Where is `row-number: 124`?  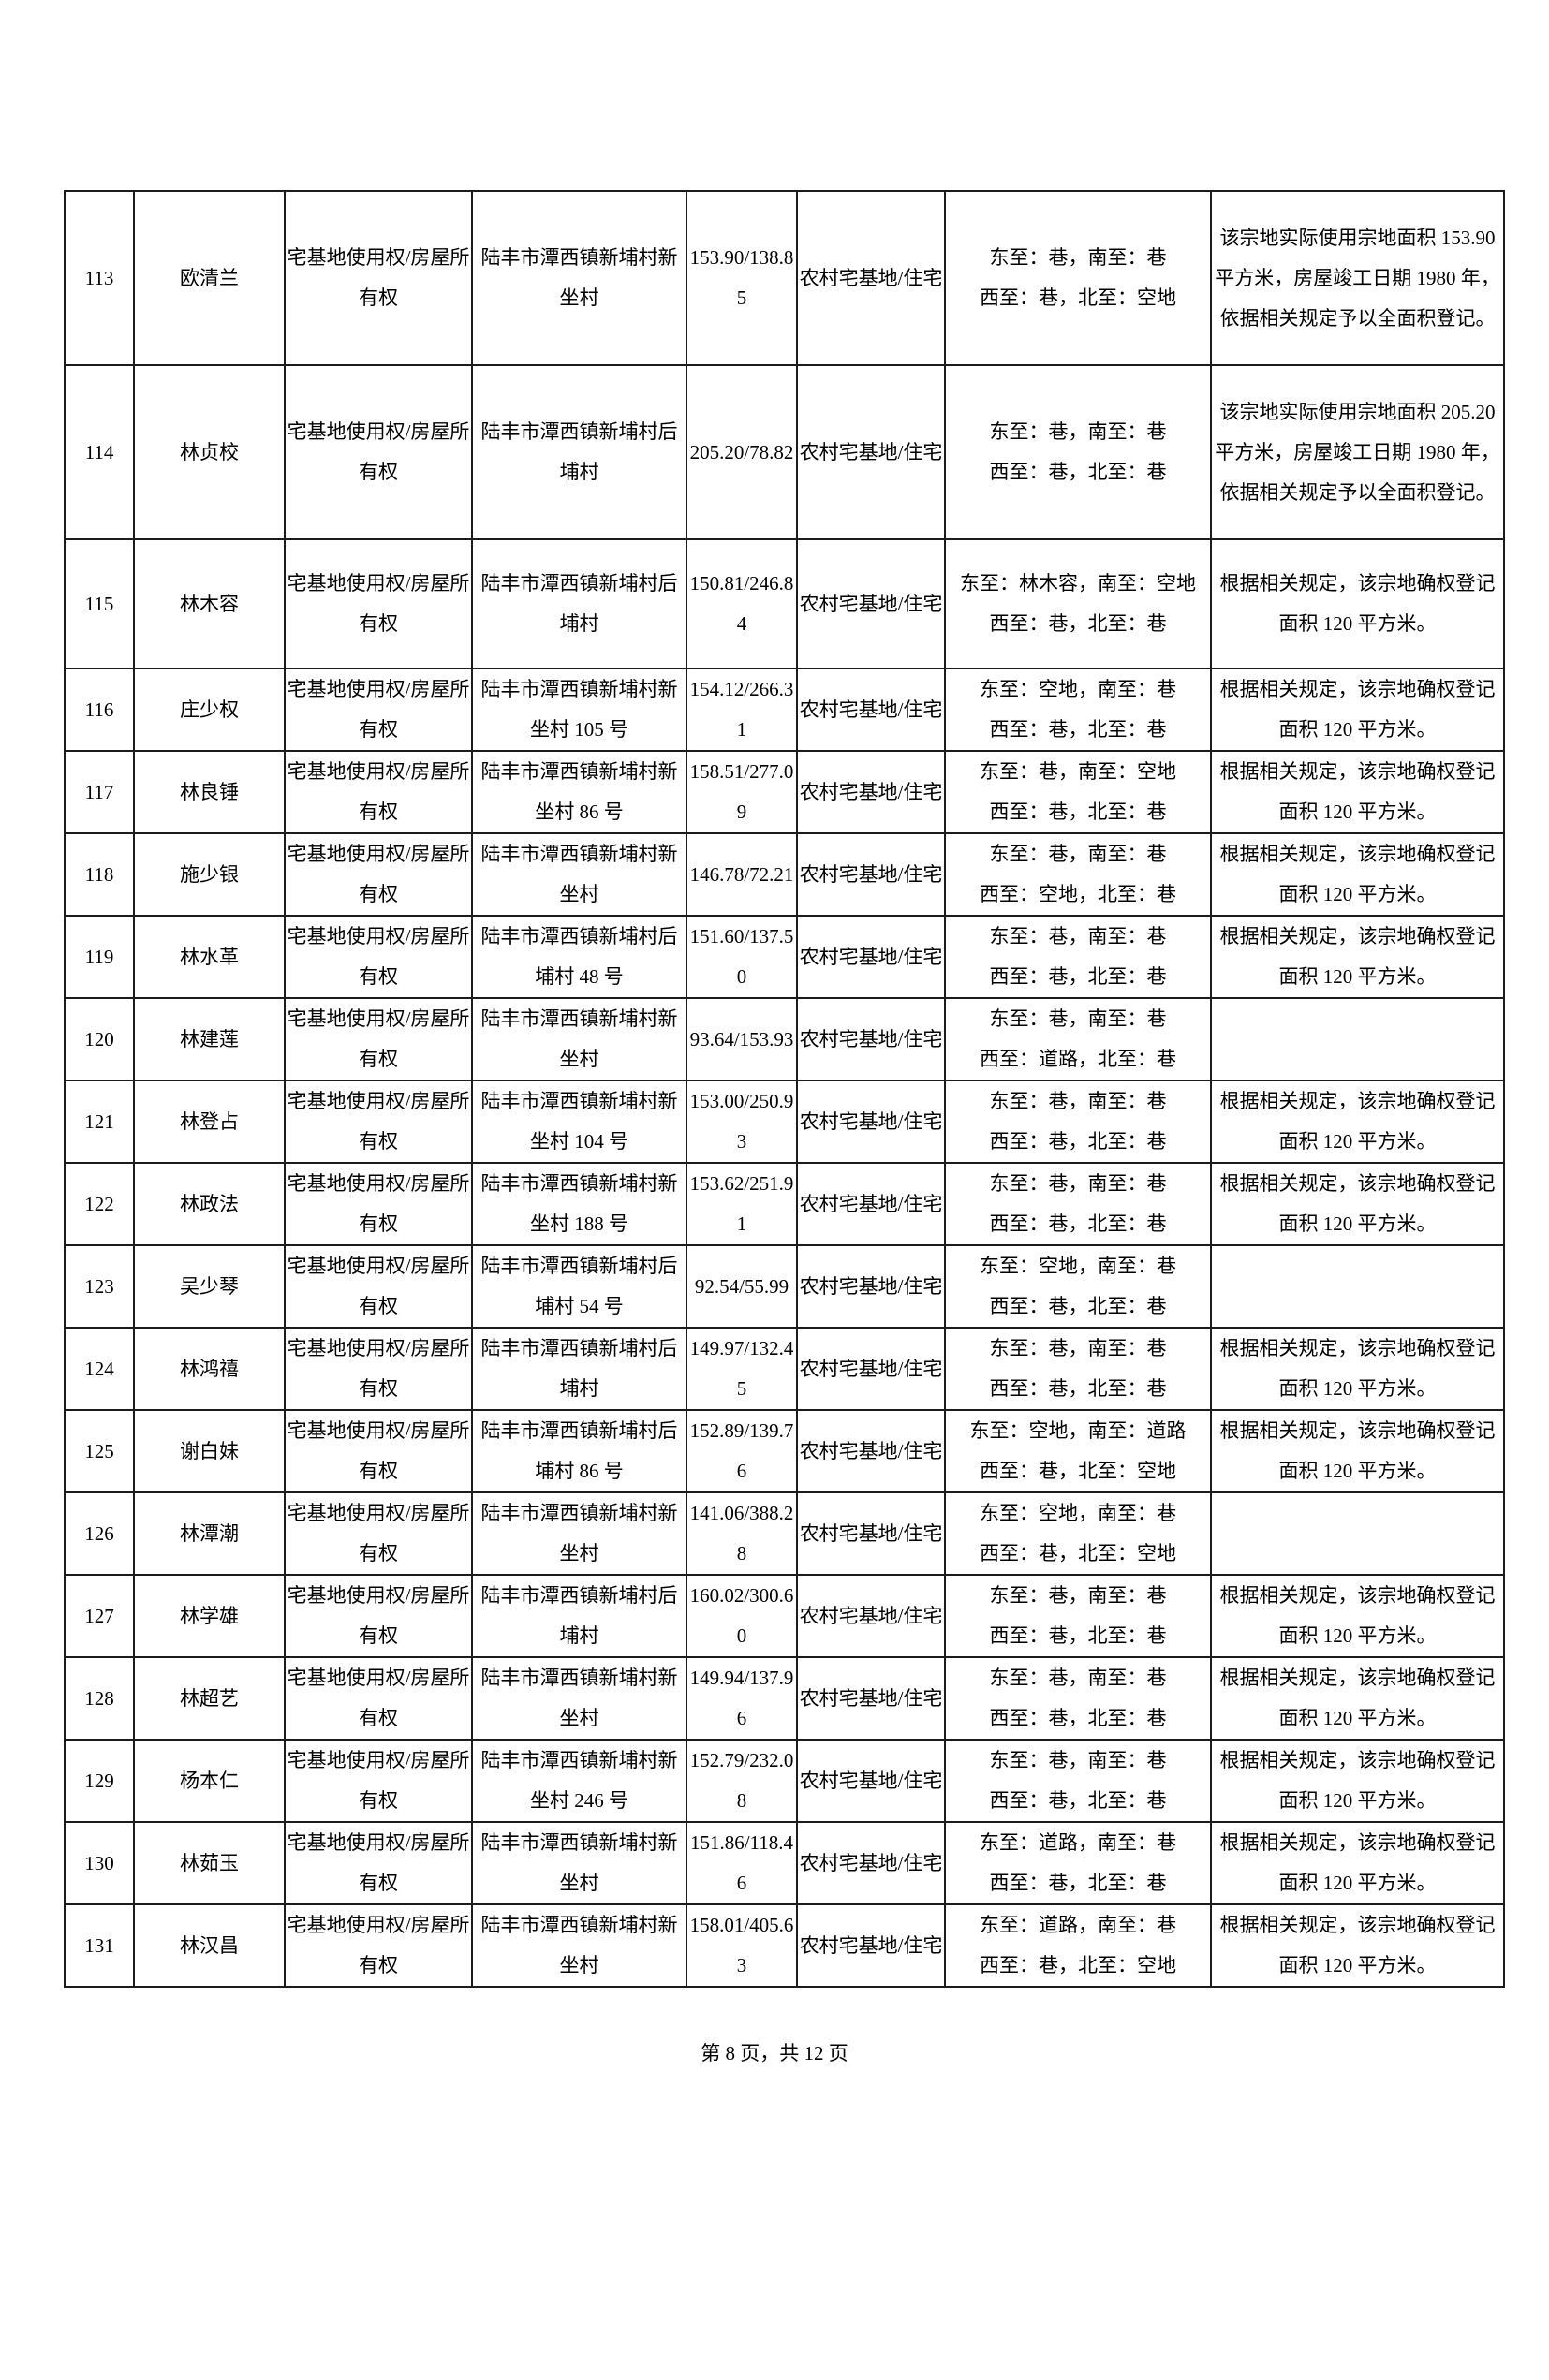 row-number: 124 is located at coordinates (99, 1369).